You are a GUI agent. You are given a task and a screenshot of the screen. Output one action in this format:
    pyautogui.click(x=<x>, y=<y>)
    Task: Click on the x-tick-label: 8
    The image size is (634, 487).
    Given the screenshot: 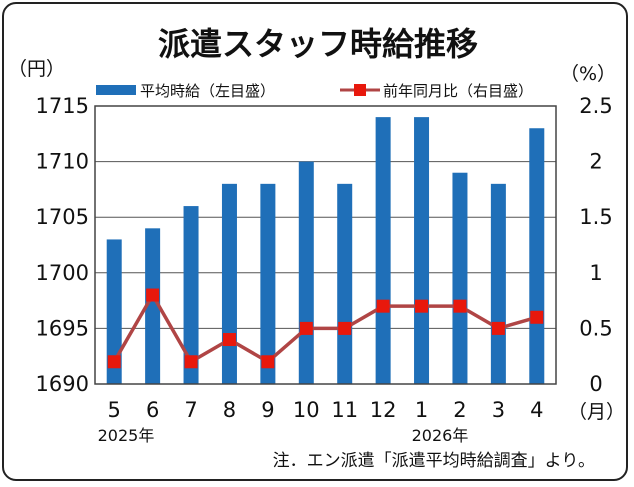 What is the action you would take?
    pyautogui.click(x=229, y=410)
    